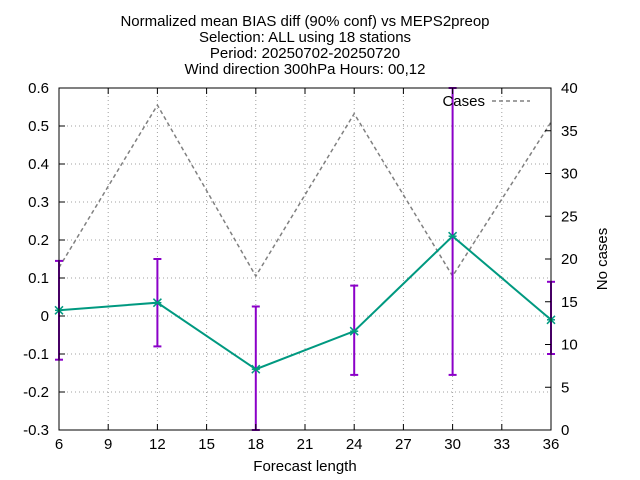  What do you see at coordinates (45, 316) in the screenshot?
I see `y-tick-label: 0` at bounding box center [45, 316].